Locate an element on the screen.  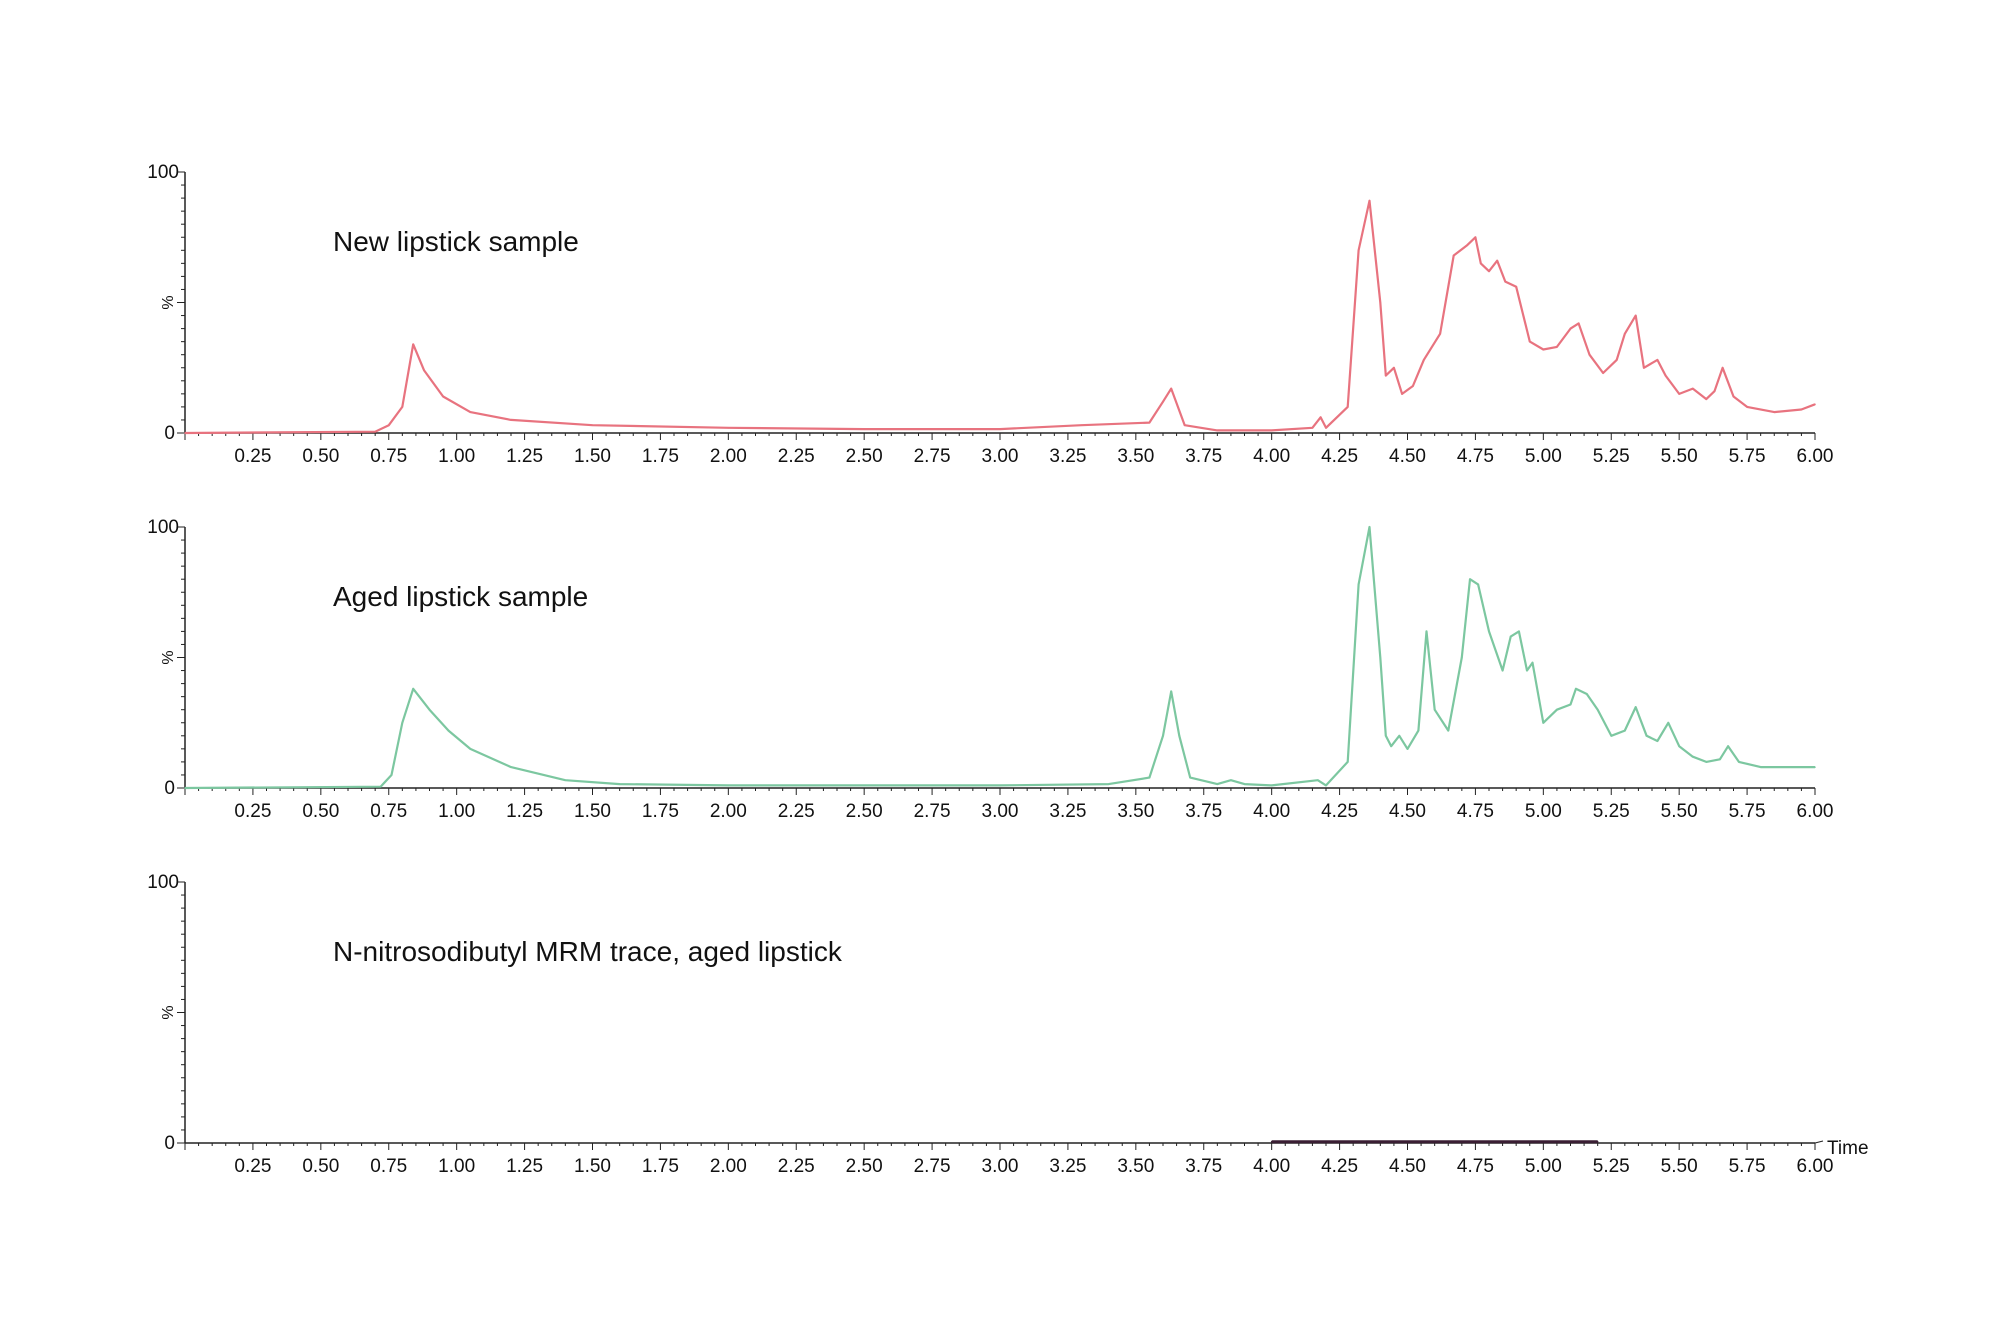
x-tick-label: 3.75 is located at coordinates (1203, 1166).